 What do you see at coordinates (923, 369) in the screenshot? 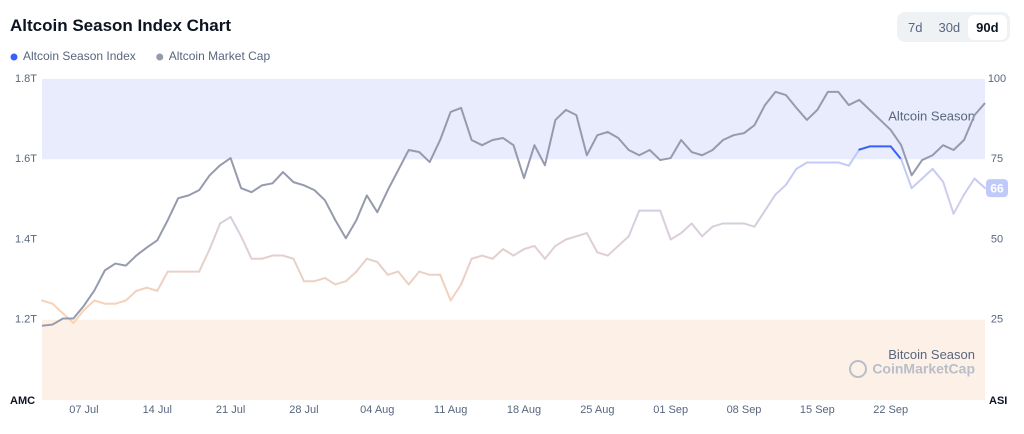
I see `watermark: CoinMarketCap` at bounding box center [923, 369].